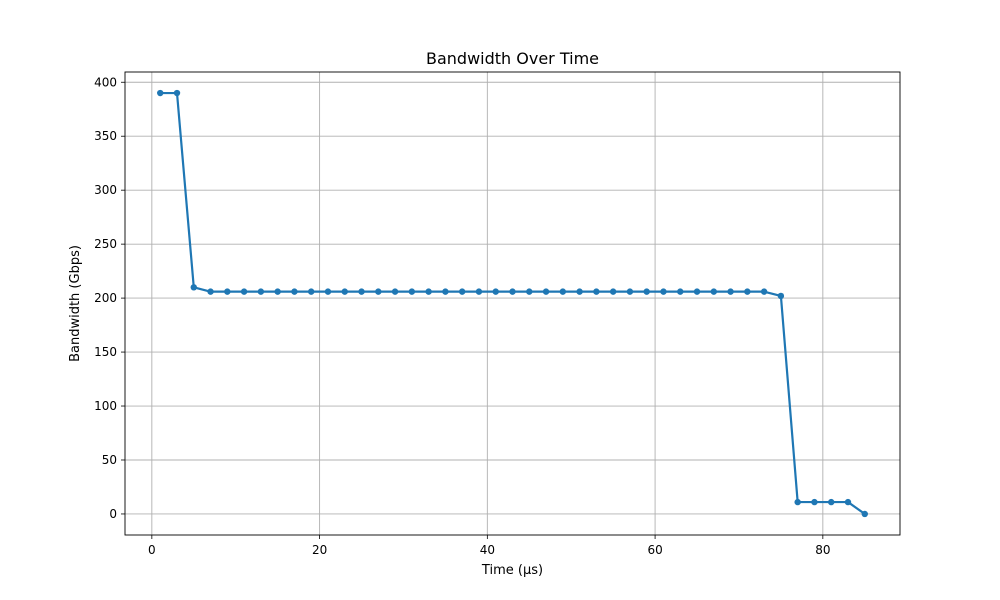 Image resolution: width=1000 pixels, height=600 pixels. Describe the element at coordinates (105, 136) in the screenshot. I see `y-tick-label: 350` at that location.